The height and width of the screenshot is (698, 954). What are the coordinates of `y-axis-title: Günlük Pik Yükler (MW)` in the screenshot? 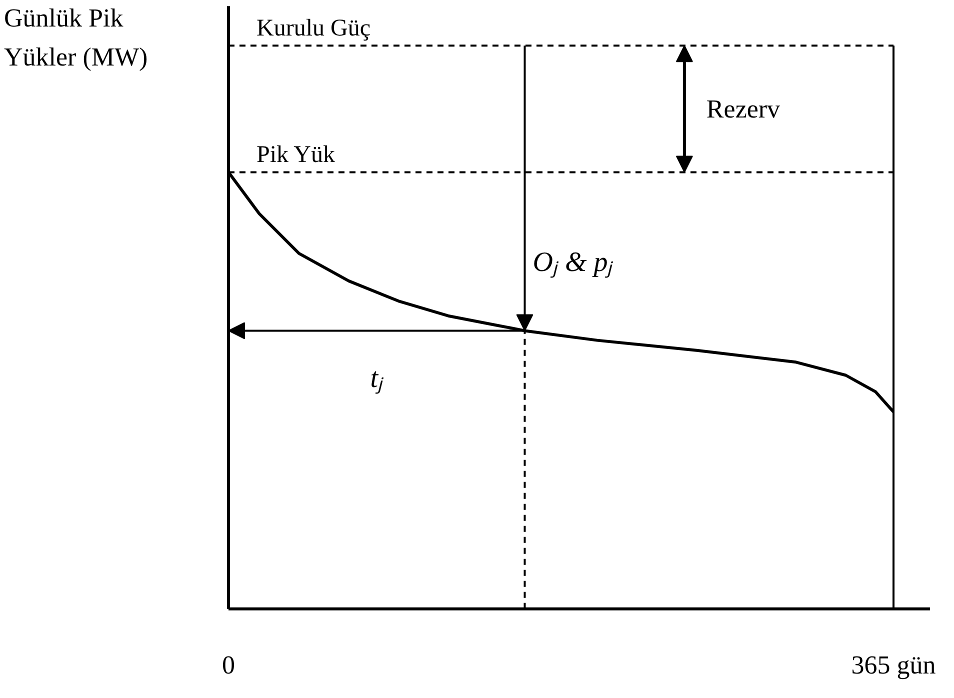 It's located at (76, 37).